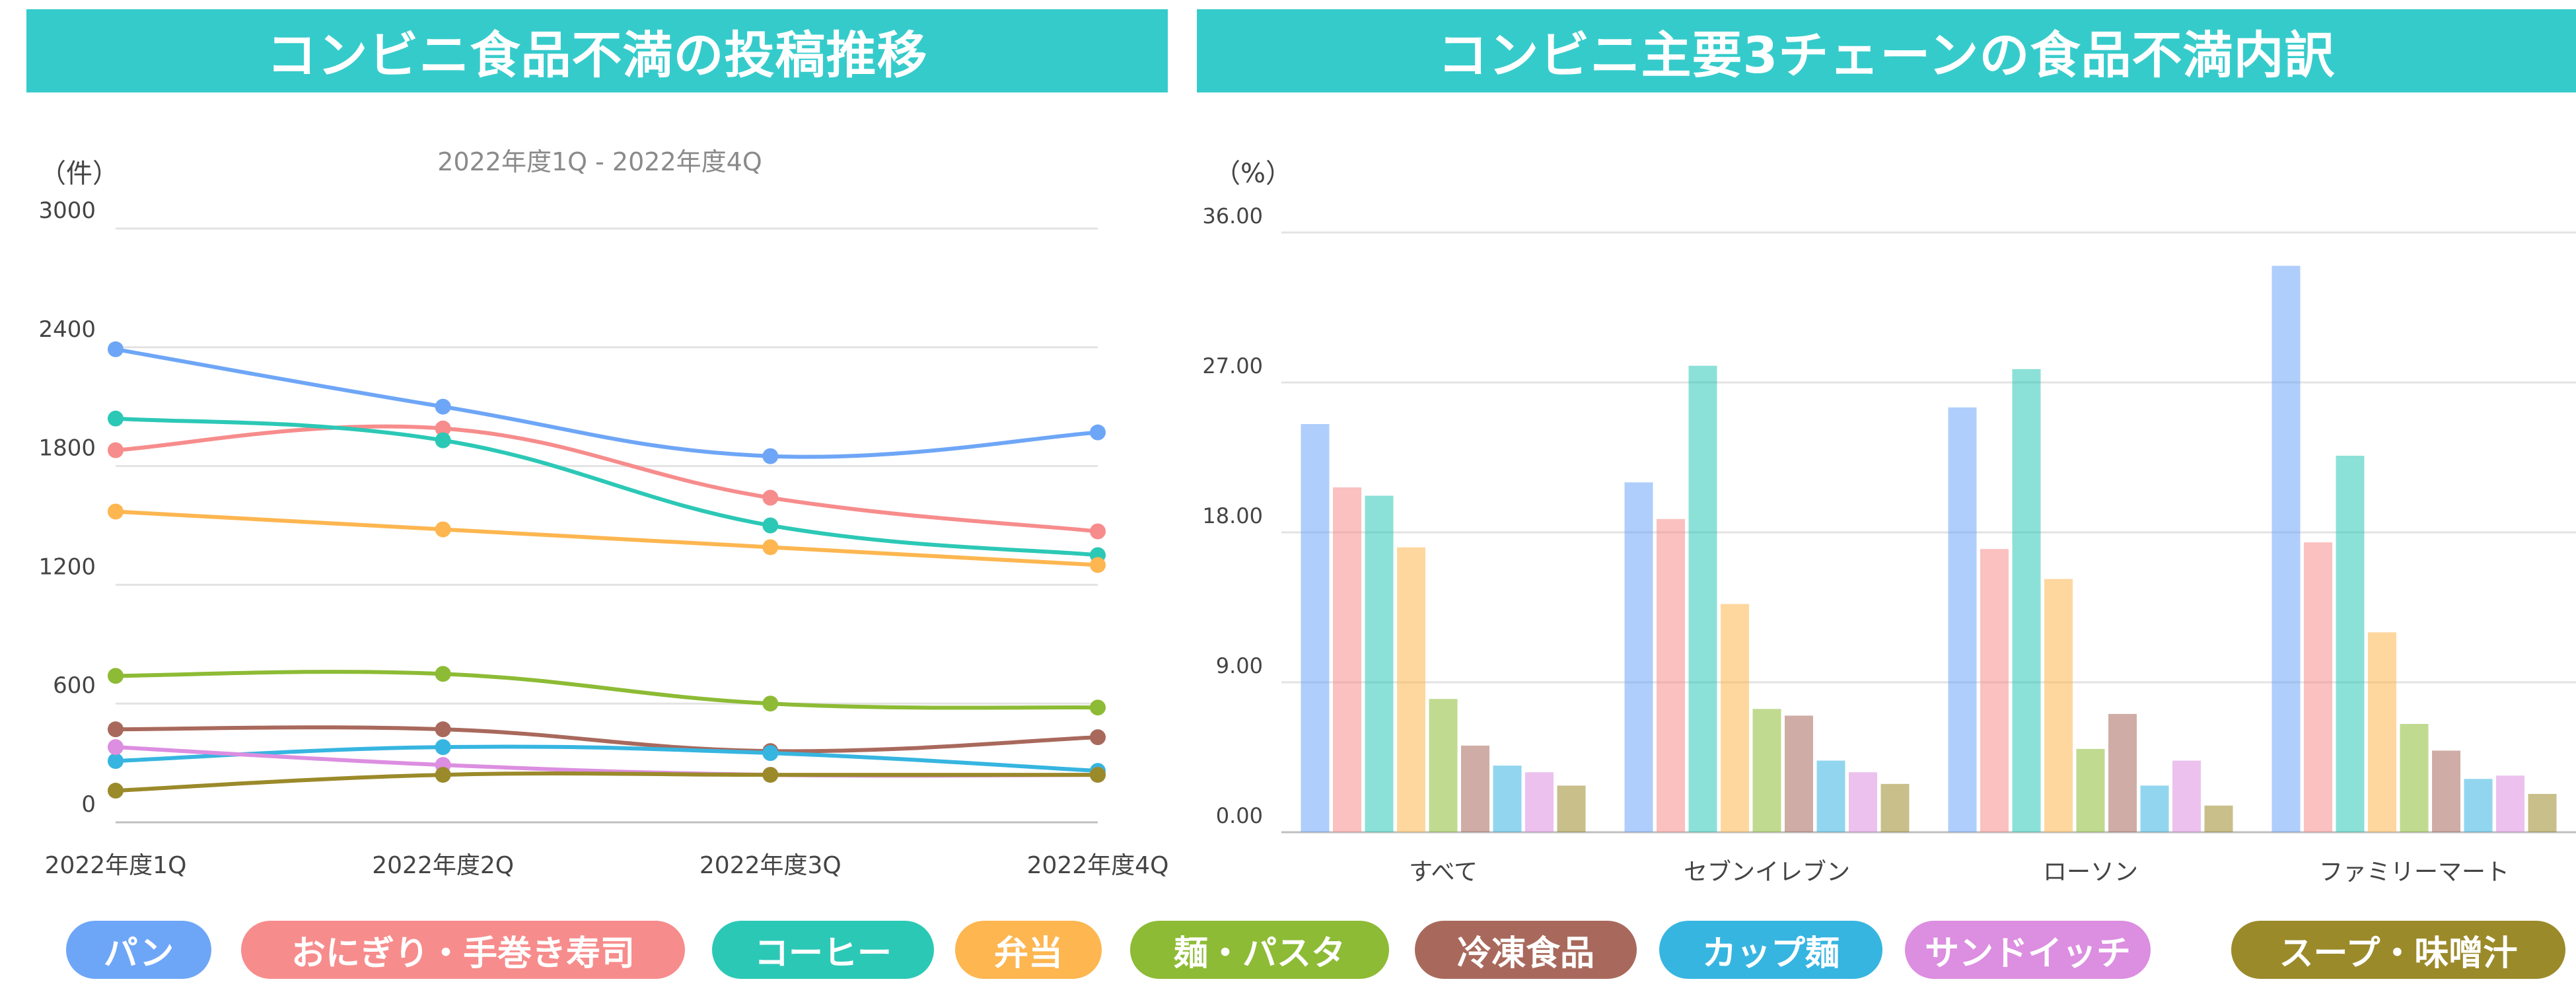 This screenshot has height=1000, width=2576. What do you see at coordinates (597, 50) in the screenshot?
I see `left-chart-heading: コンビニ食品不満の投稿推移` at bounding box center [597, 50].